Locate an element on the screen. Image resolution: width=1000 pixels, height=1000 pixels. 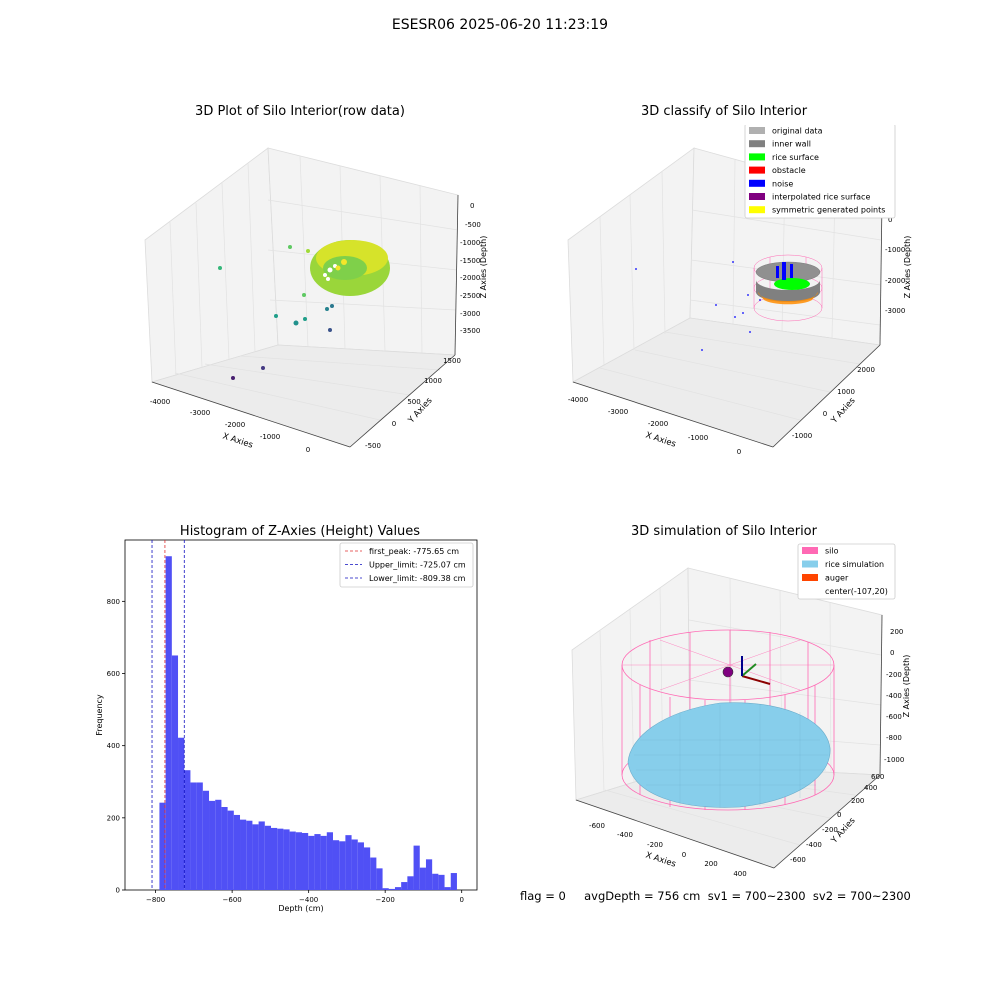
panel1-ztick: -3500 is located at coordinates (470, 331).